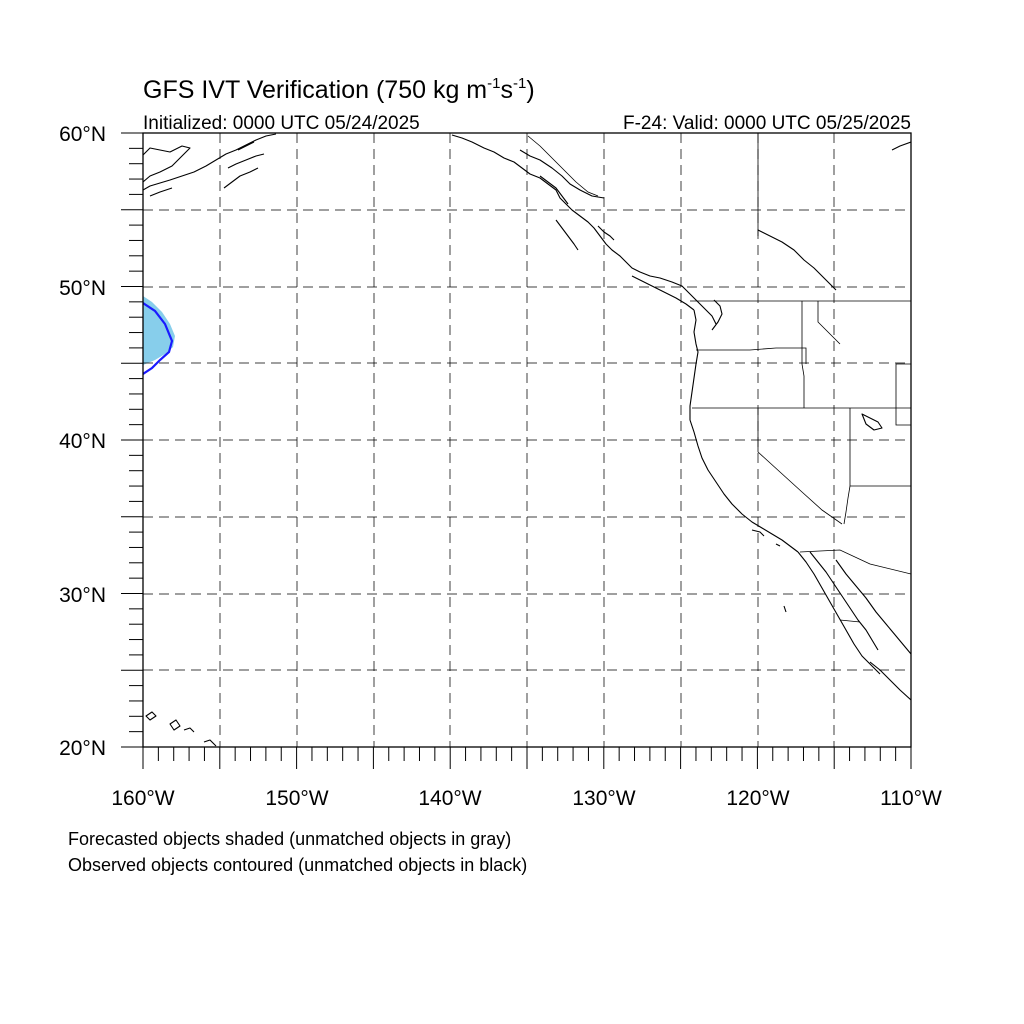  Describe the element at coordinates (82, 748) in the screenshot. I see `lat-label-20n: 20°N` at that location.